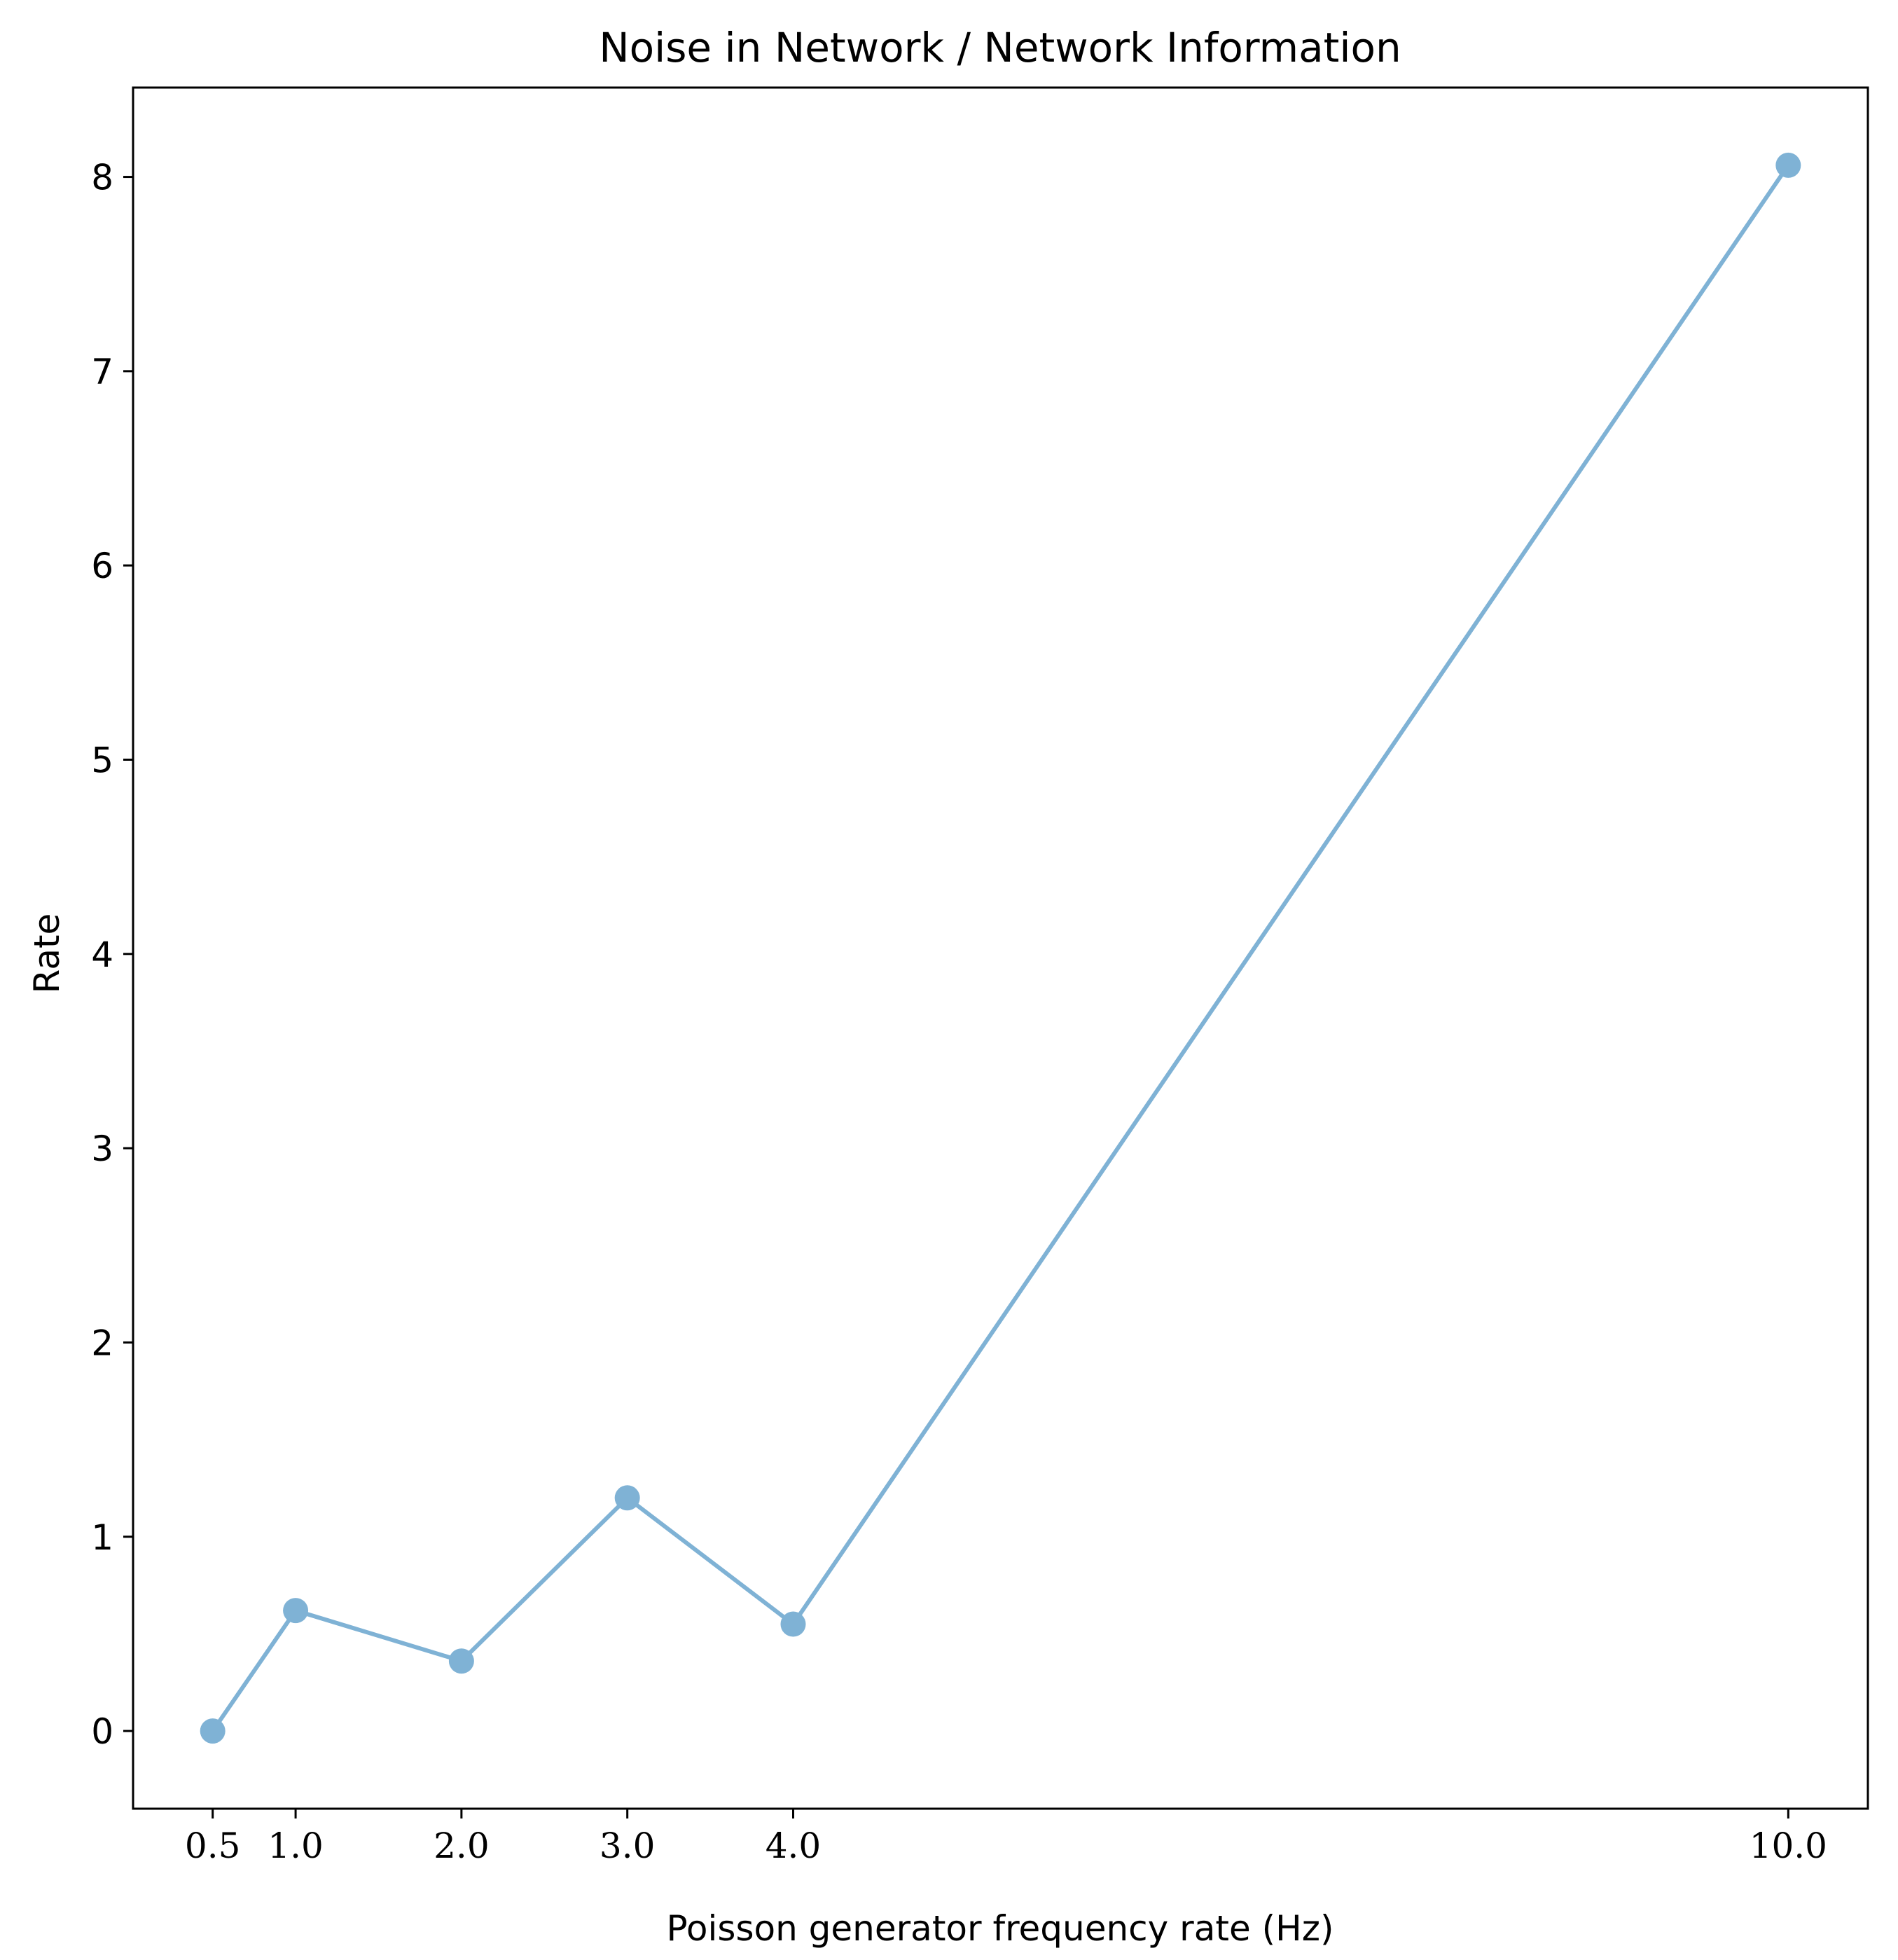 The height and width of the screenshot is (1960, 1898). Describe the element at coordinates (296, 1846) in the screenshot. I see `x-tick-label: 1.0` at that location.